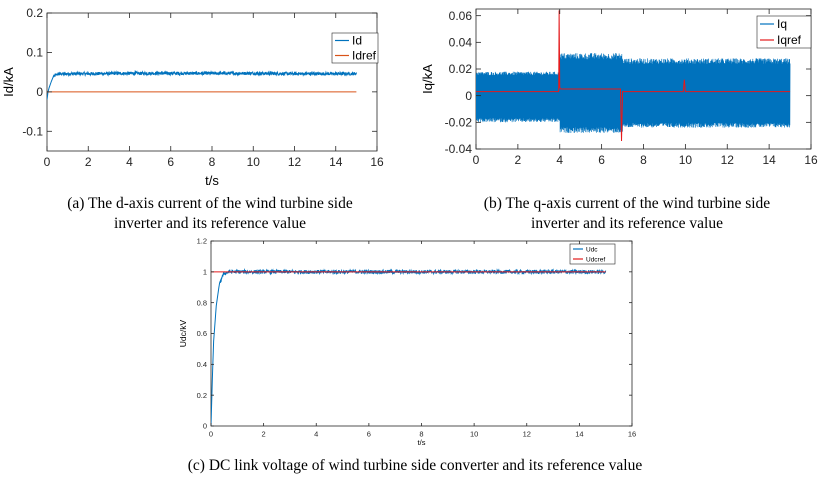 The image size is (830, 480). I want to click on y-tick-label: 0.02, so click(461, 69).